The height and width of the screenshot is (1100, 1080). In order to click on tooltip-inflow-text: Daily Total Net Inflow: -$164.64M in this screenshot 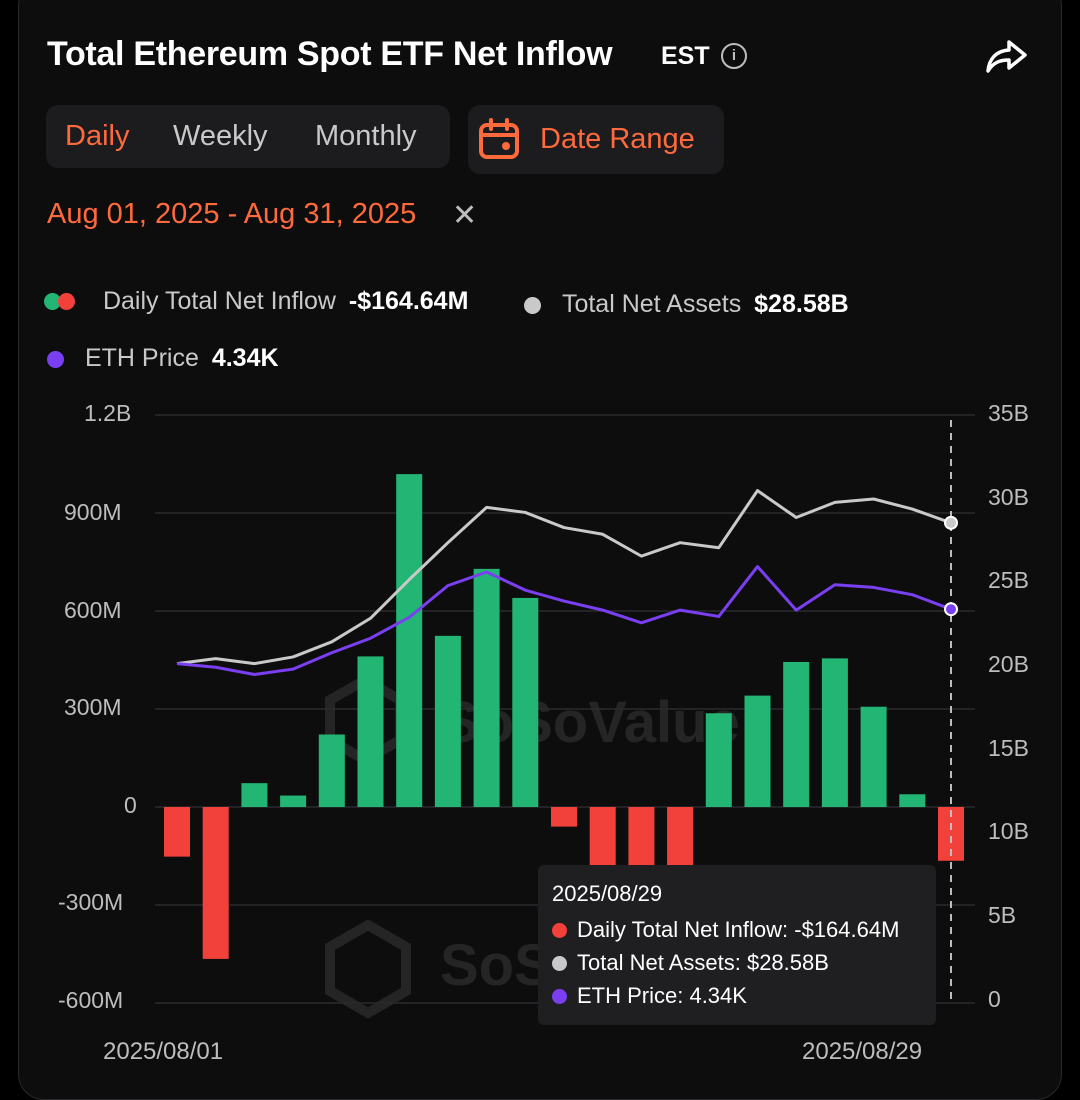, I will do `click(738, 929)`.